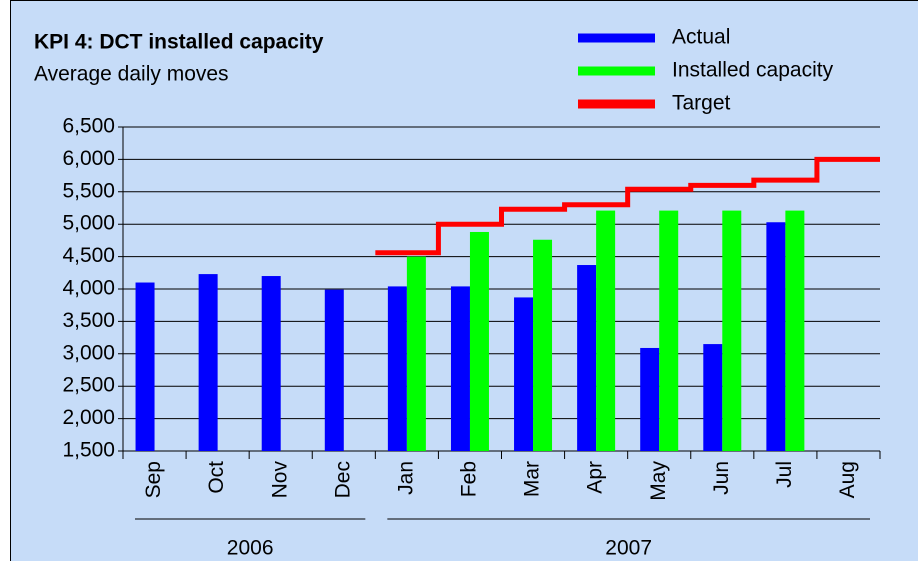 The image size is (918, 566). What do you see at coordinates (701, 37) in the screenshot?
I see `legend-label: Actual` at bounding box center [701, 37].